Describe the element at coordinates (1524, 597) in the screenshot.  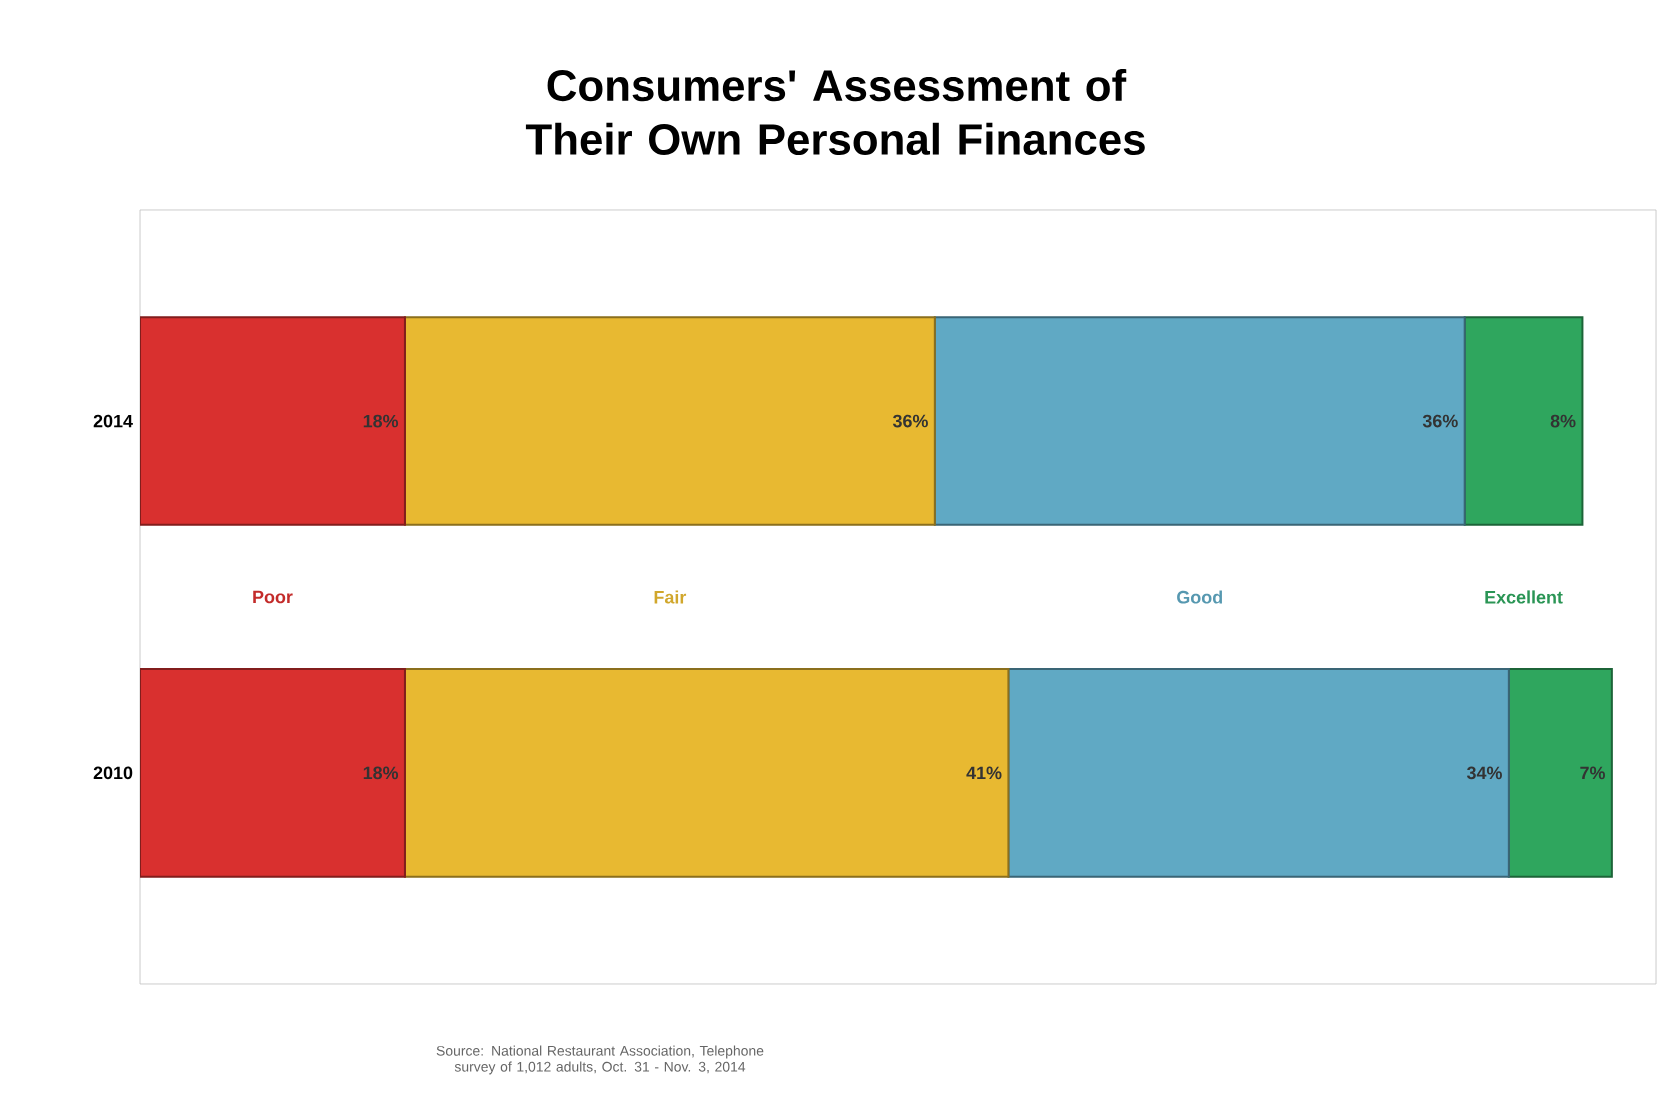
I see `text: Excellent` at that location.